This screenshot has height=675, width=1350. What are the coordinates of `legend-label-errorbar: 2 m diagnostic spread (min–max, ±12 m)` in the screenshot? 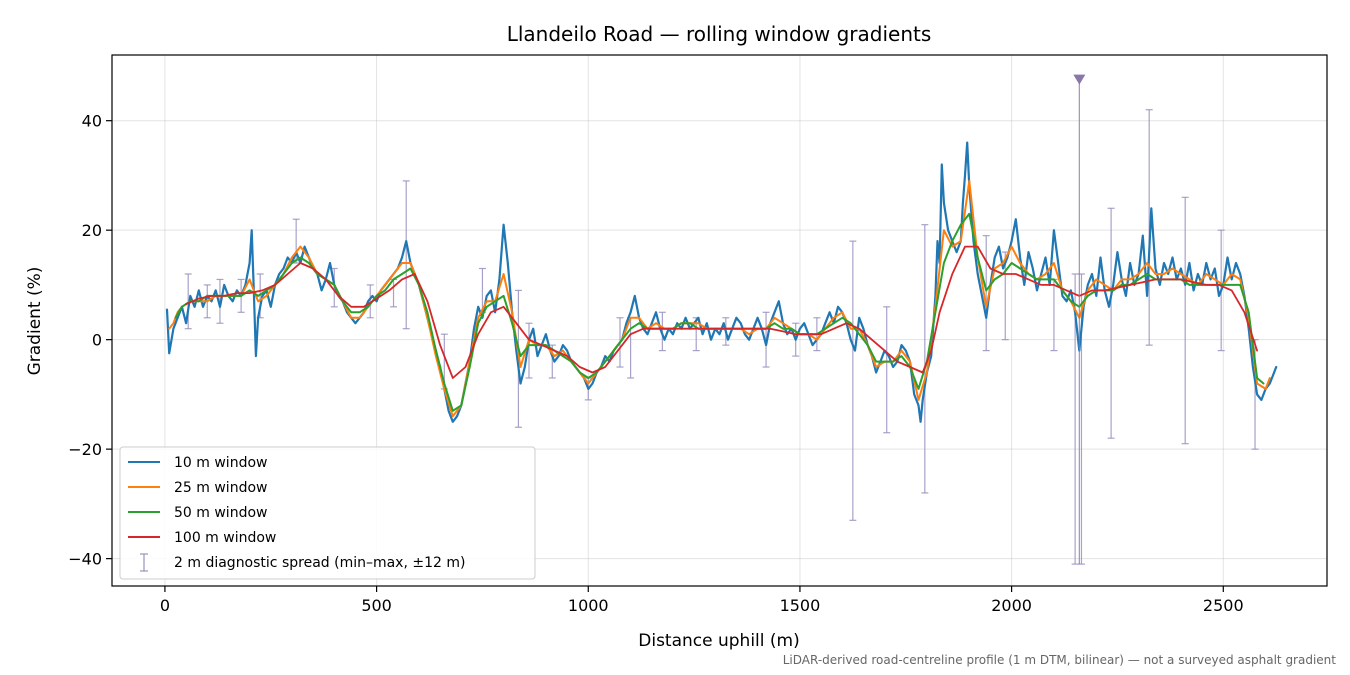 It's located at (319, 563).